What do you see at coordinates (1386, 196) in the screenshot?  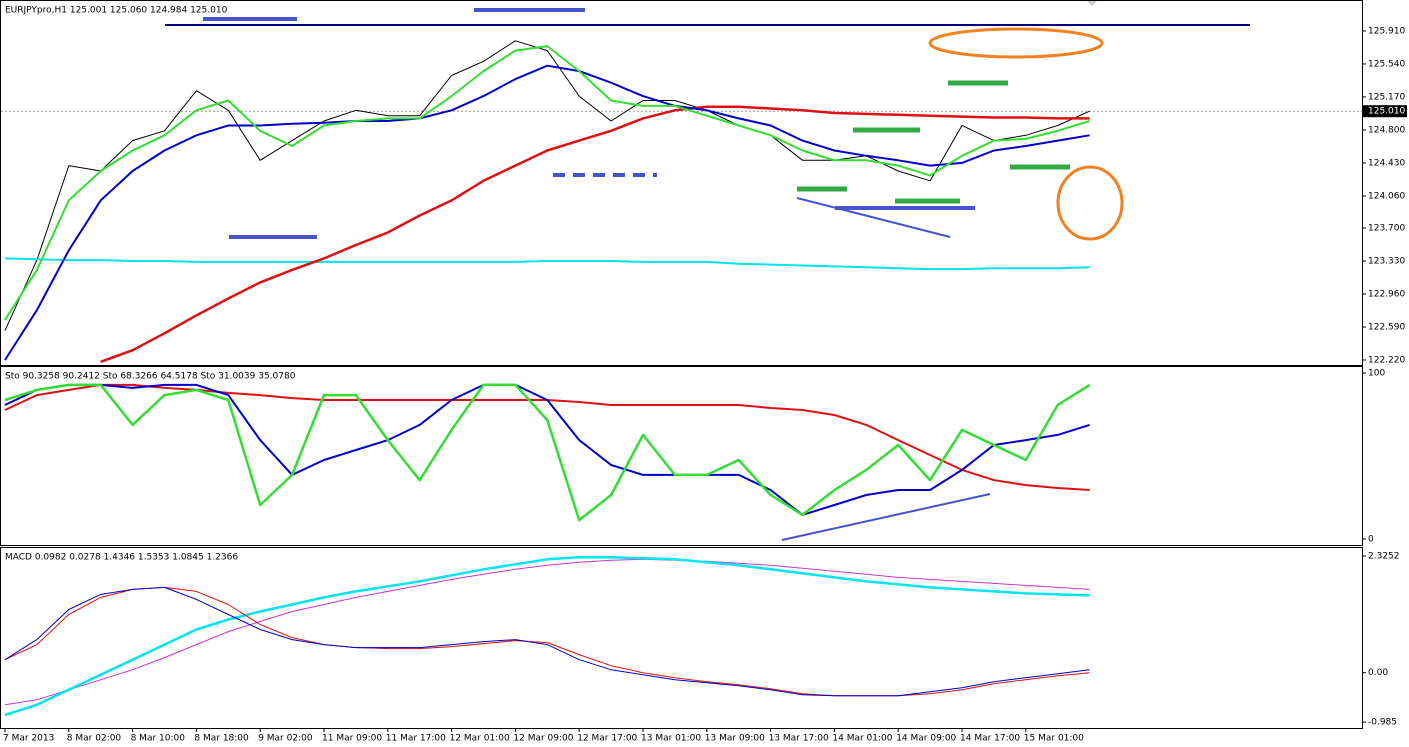 I see `y-tick-label: 124.060` at bounding box center [1386, 196].